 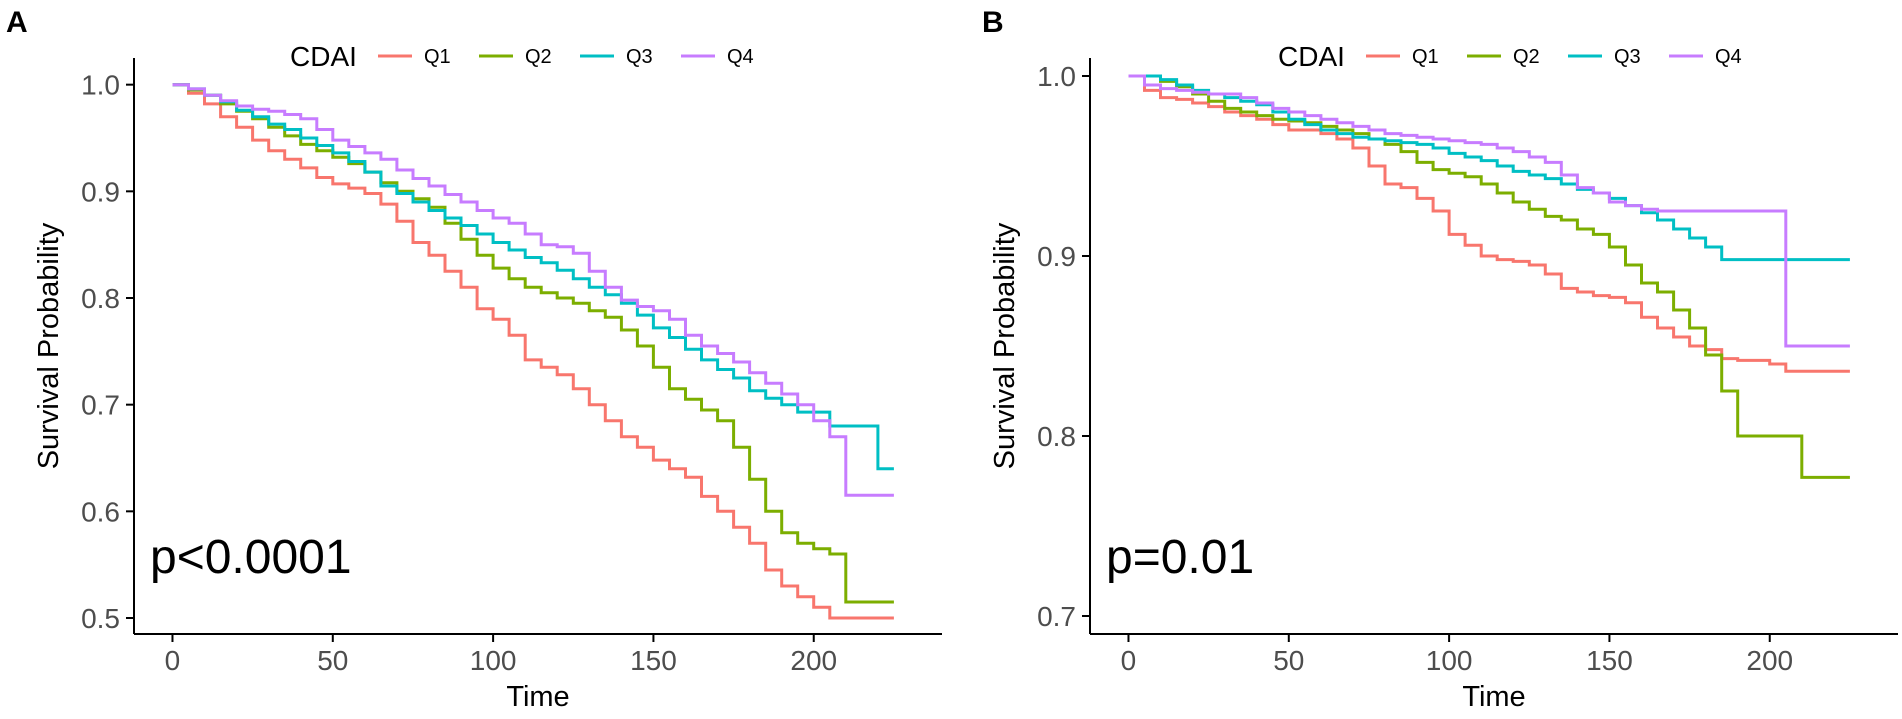 What do you see at coordinates (17, 22) in the screenshot?
I see `panel-letter: A` at bounding box center [17, 22].